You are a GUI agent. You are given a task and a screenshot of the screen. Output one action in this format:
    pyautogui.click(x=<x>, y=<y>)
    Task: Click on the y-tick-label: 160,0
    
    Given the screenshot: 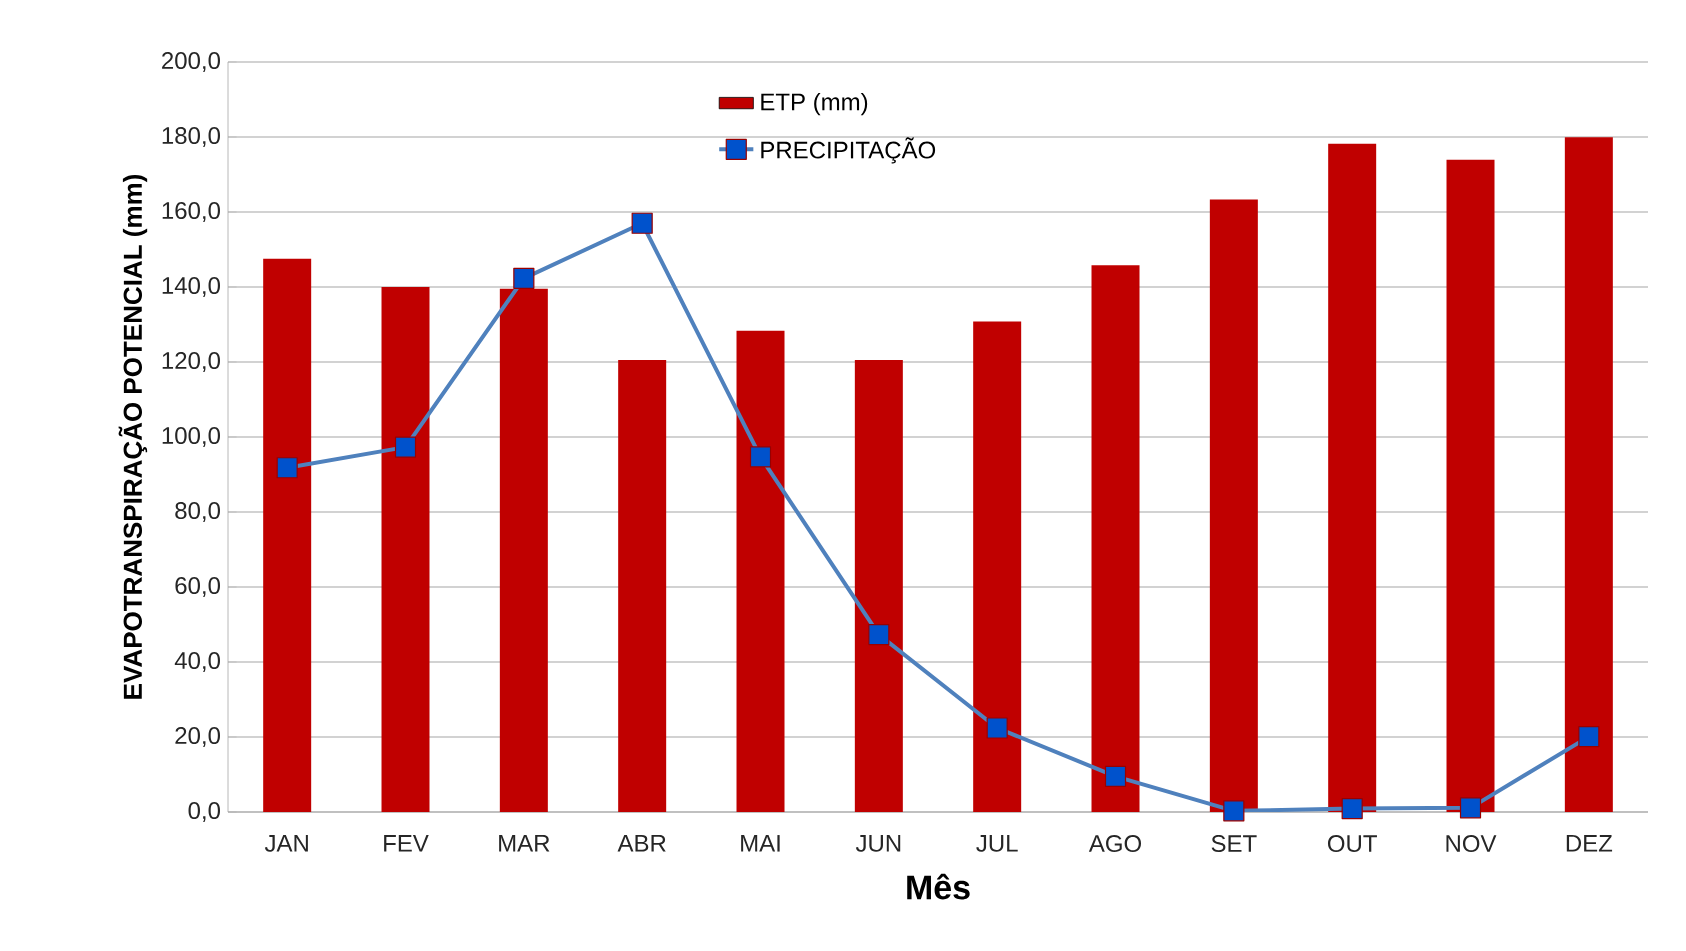 What is the action you would take?
    pyautogui.click(x=191, y=212)
    